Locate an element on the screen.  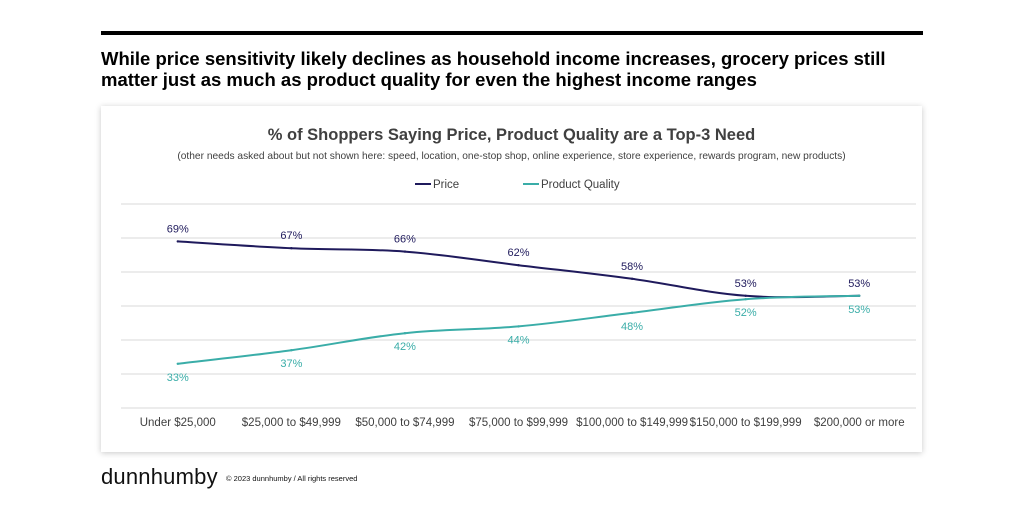
data-label: 42% is located at coordinates (405, 347).